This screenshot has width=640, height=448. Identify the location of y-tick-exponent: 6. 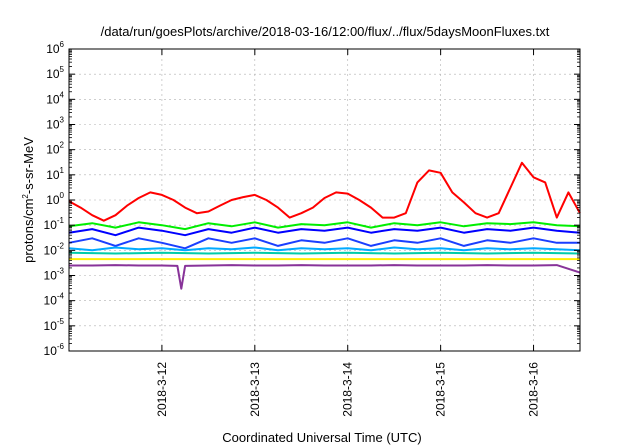
(62, 44).